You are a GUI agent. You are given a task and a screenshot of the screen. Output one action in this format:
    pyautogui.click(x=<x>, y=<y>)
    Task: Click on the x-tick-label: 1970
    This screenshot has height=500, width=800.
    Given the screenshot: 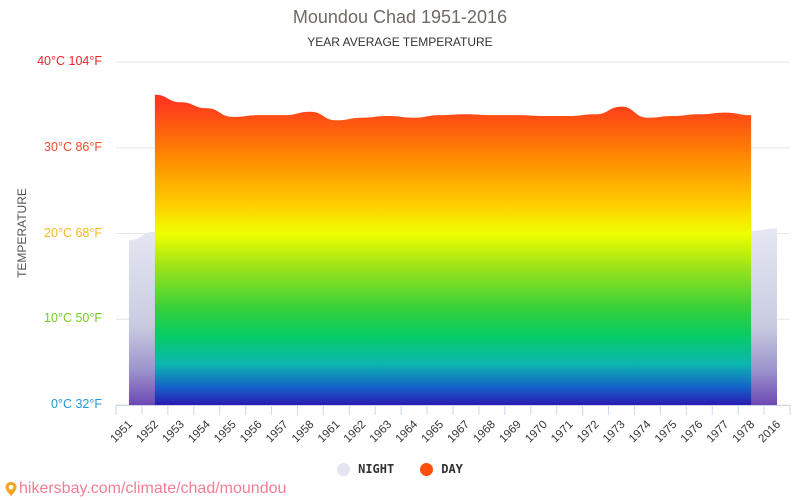 What is the action you would take?
    pyautogui.click(x=536, y=432)
    